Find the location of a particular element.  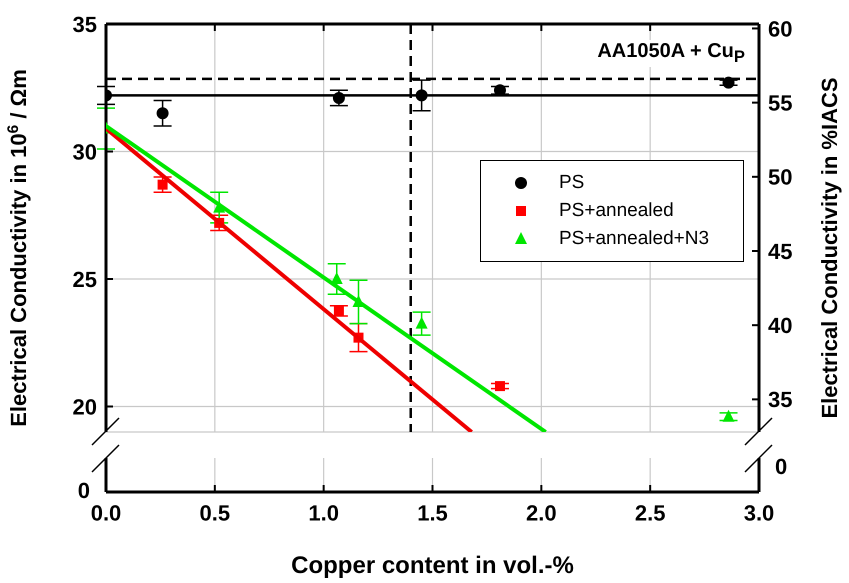

x-tick-label: 2.5 is located at coordinates (650, 513).